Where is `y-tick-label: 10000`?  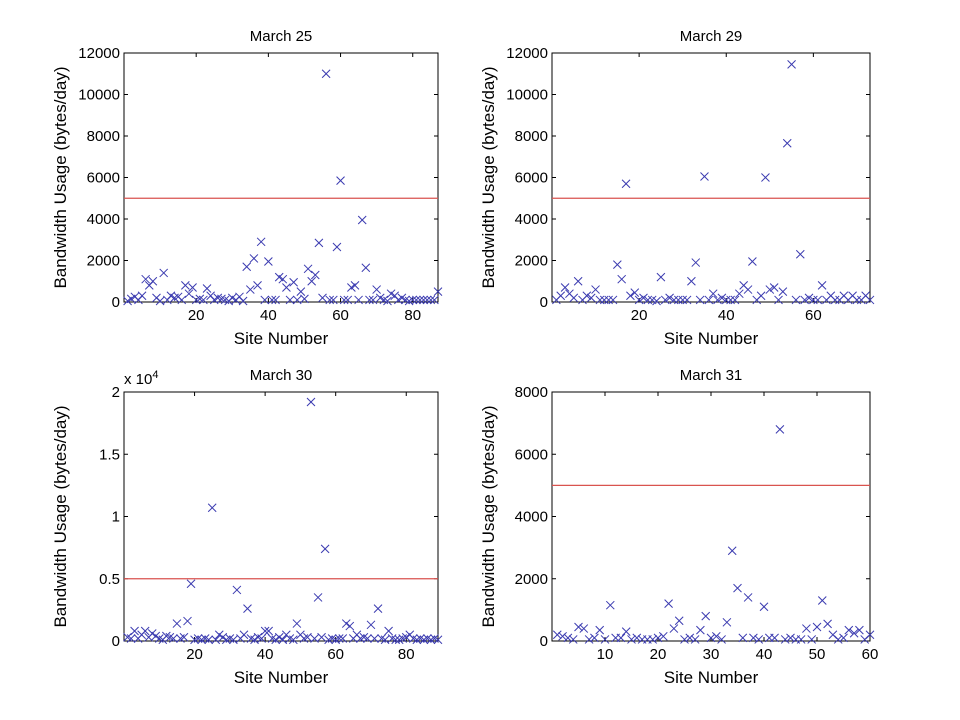
y-tick-label: 10000 is located at coordinates (527, 95).